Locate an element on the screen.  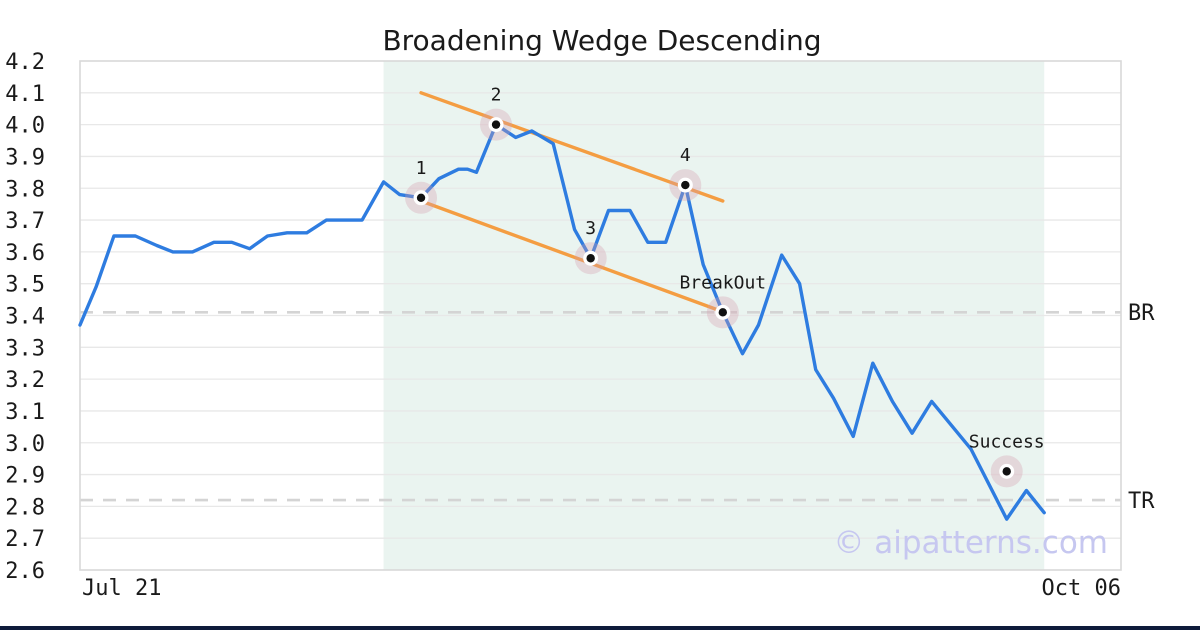
annotation-1: 1 is located at coordinates (421, 168).